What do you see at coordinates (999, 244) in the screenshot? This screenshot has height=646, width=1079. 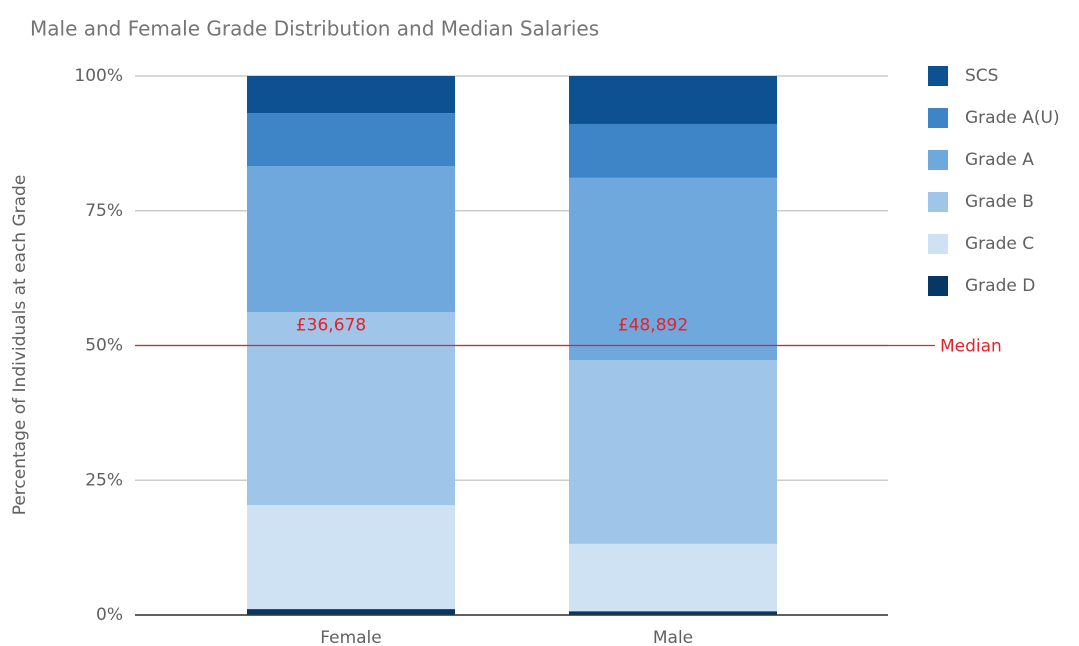 I see `legend-label: Grade C` at bounding box center [999, 244].